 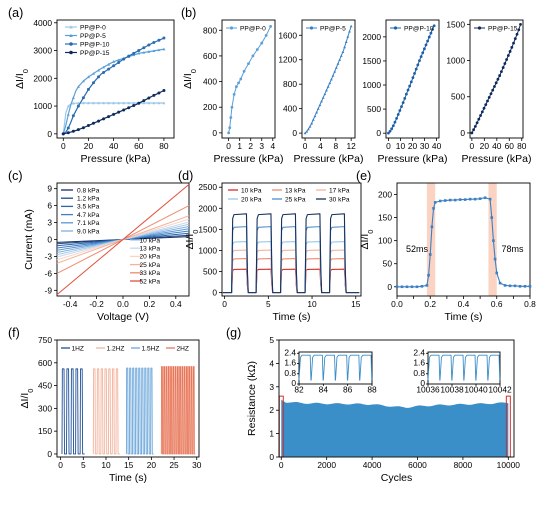 What do you see at coordinates (176, 304) in the screenshot?
I see `x-tick-label: 0.4` at bounding box center [176, 304].